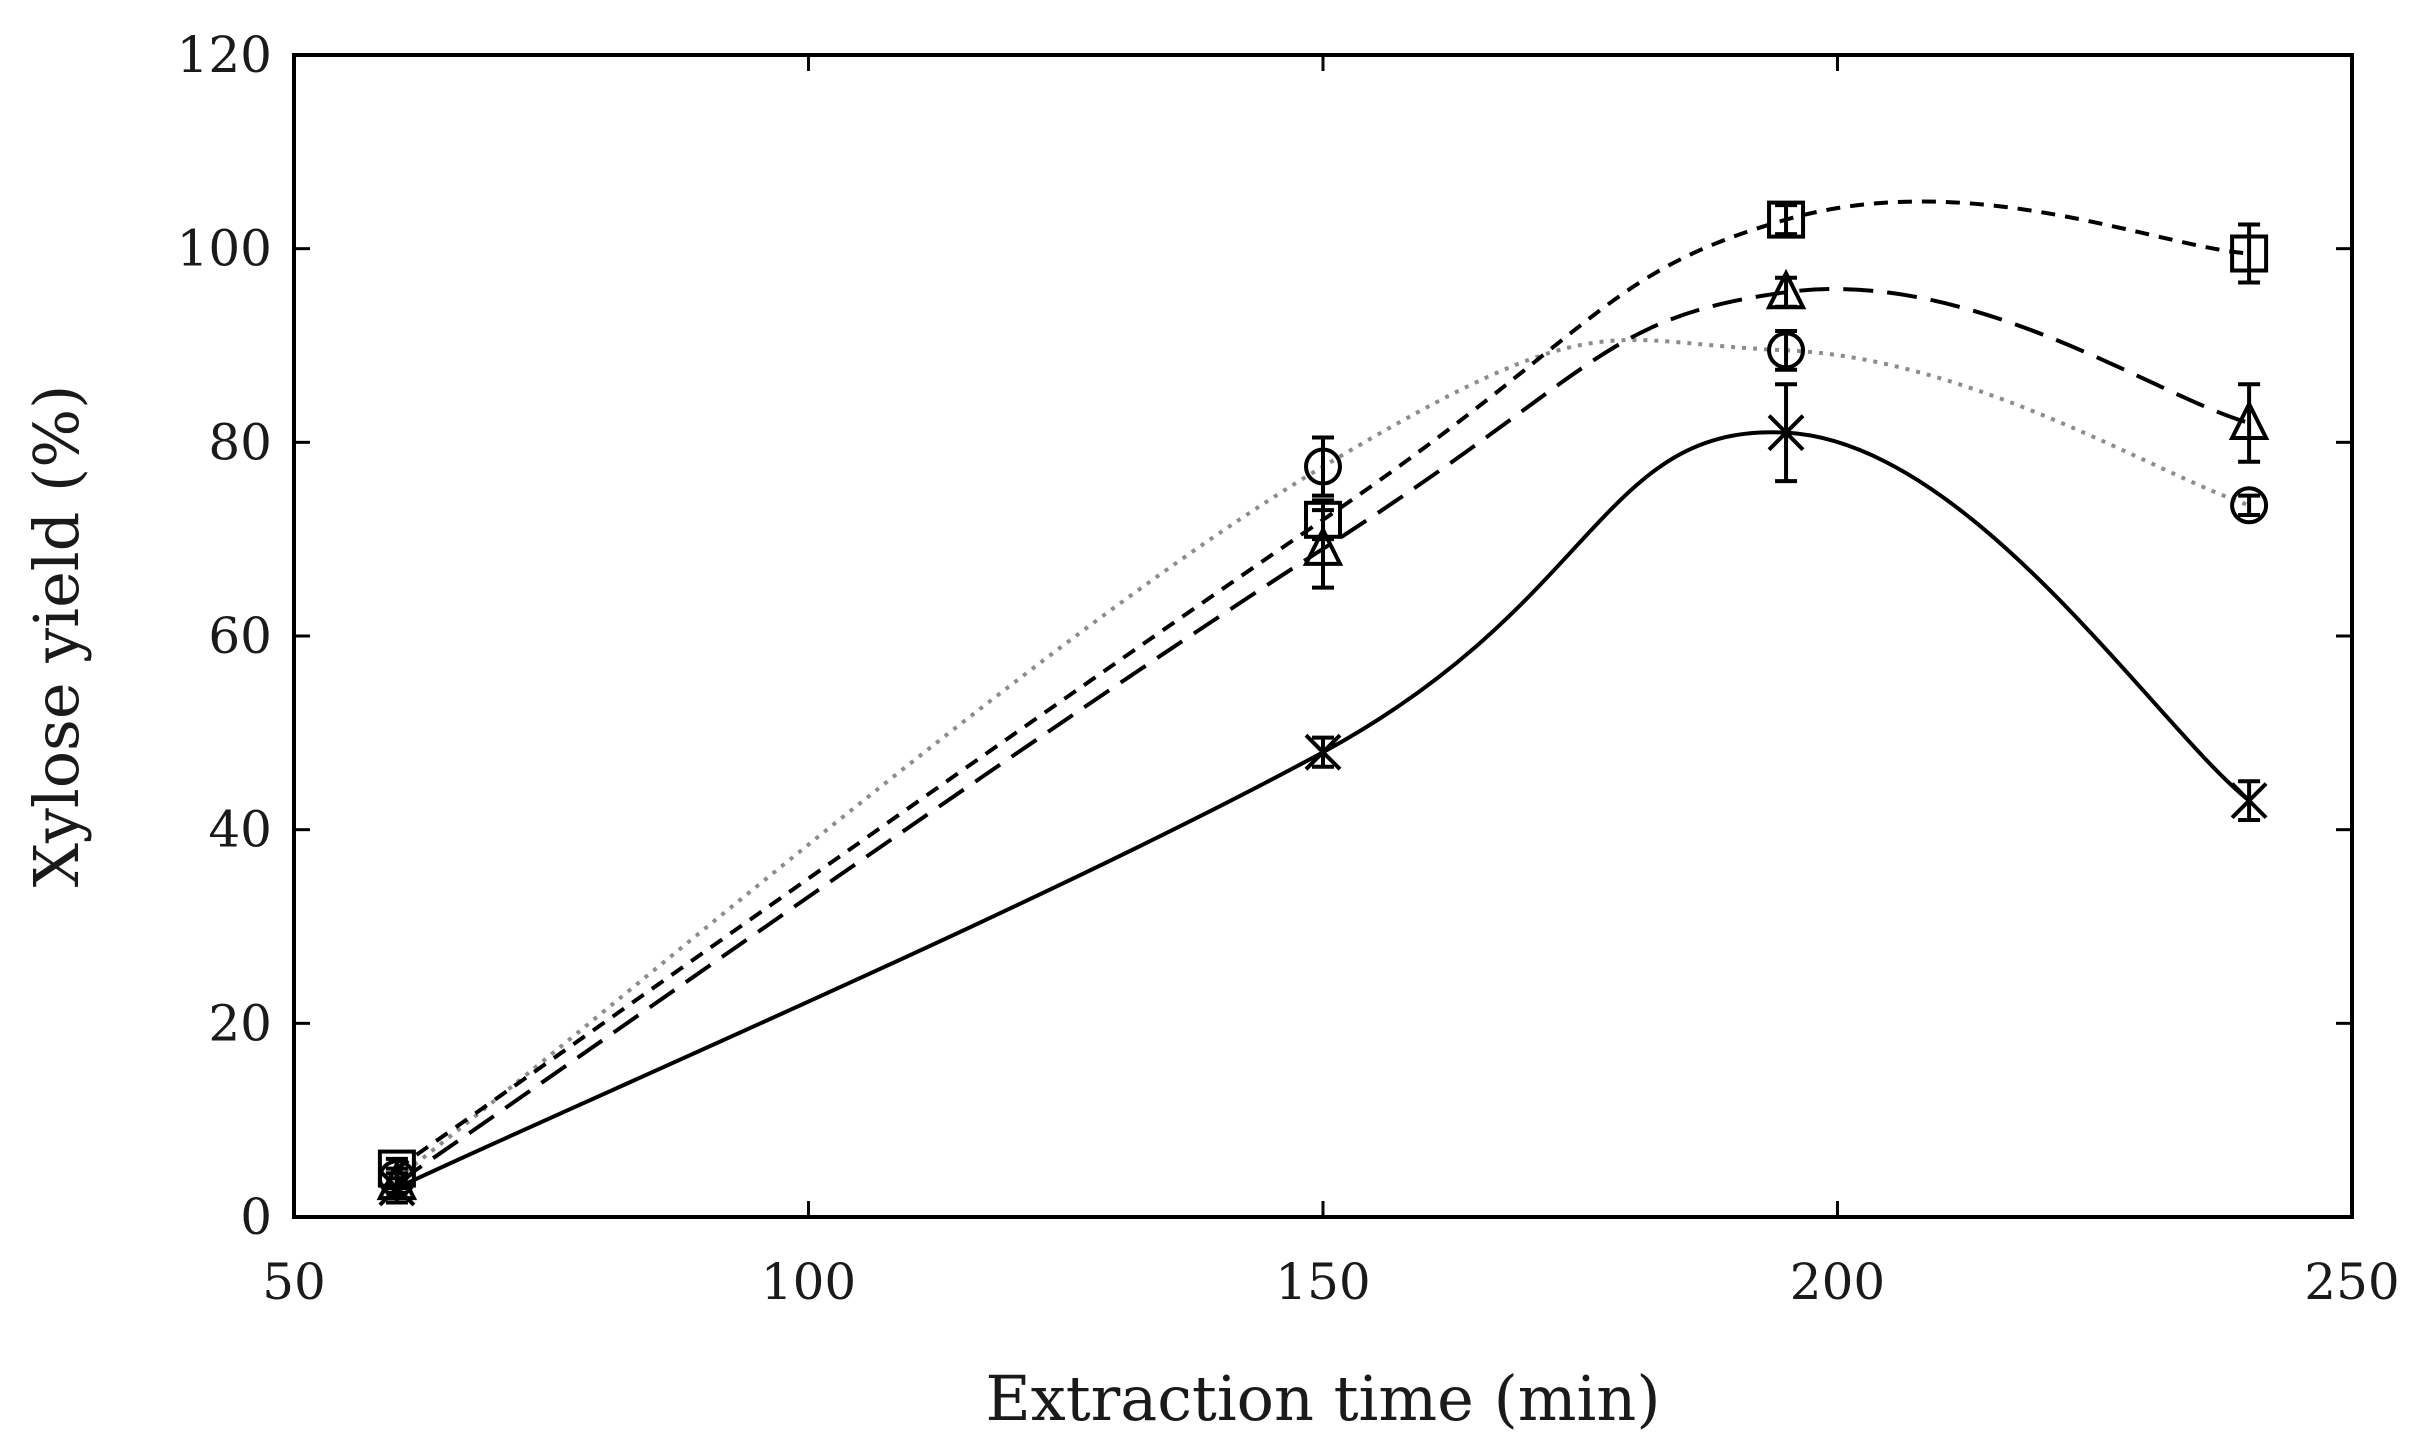  I want to click on x-tick-label: 200, so click(1837, 1282).